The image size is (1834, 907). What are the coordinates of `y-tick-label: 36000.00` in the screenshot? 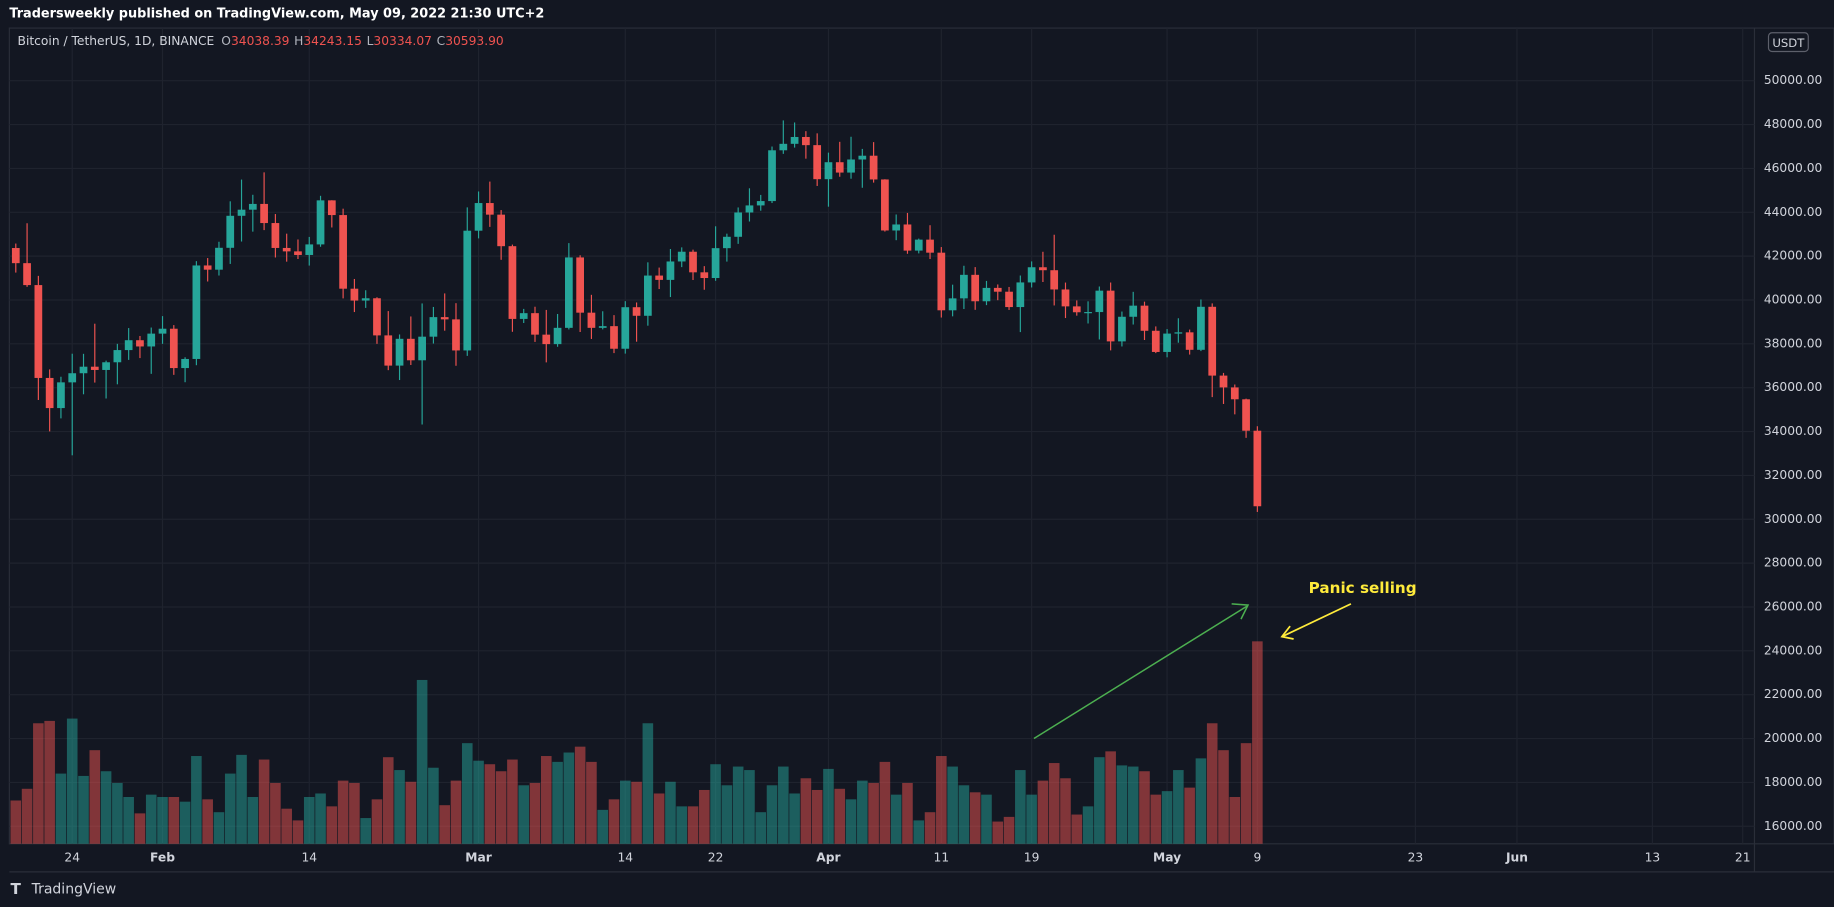 It's located at (1793, 387).